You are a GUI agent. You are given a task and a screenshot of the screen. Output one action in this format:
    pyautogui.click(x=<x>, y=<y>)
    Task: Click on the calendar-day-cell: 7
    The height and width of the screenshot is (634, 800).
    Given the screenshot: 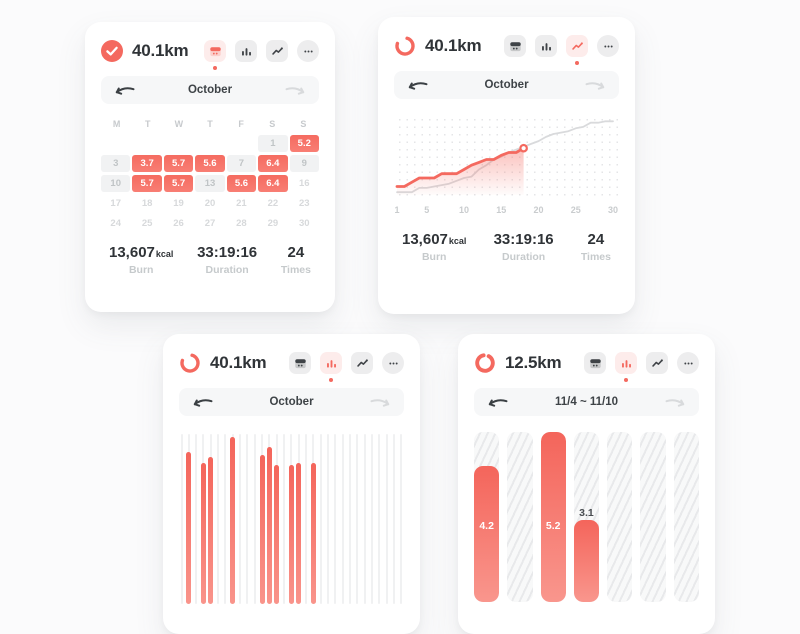 What is the action you would take?
    pyautogui.click(x=241, y=163)
    